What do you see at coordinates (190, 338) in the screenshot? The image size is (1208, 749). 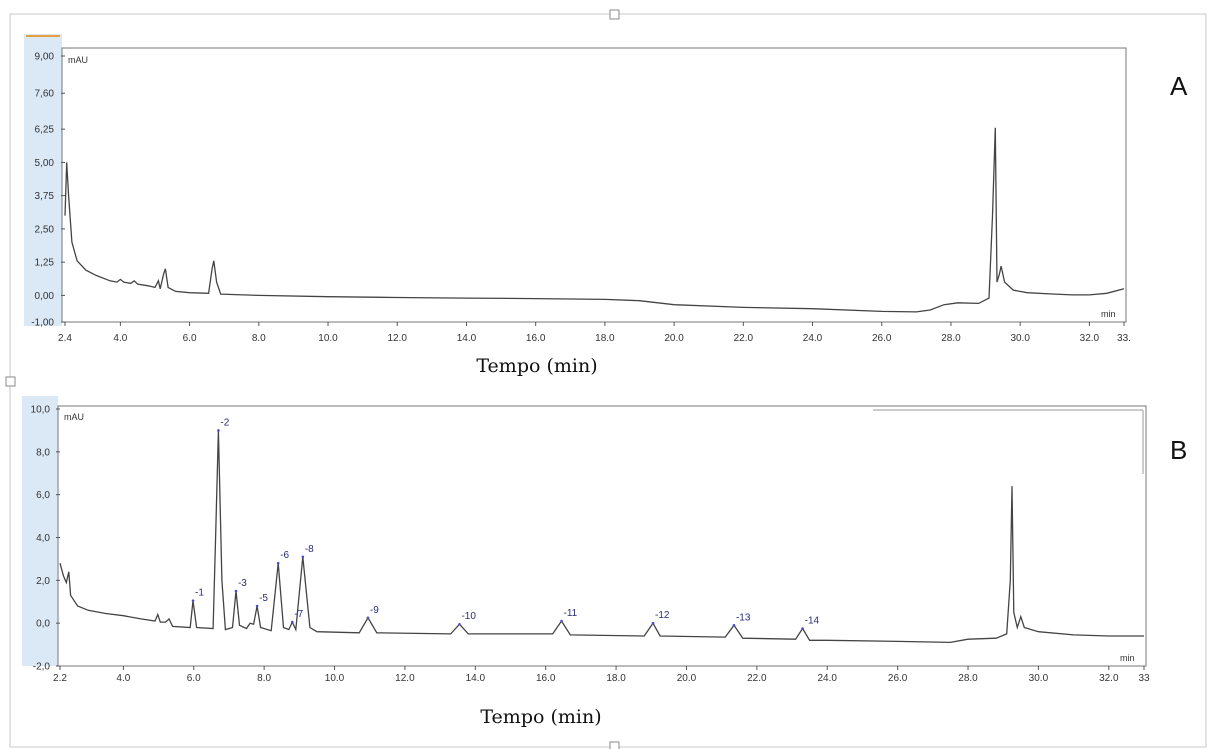 I see `panel-a-x-tick-label: 6.0` at bounding box center [190, 338].